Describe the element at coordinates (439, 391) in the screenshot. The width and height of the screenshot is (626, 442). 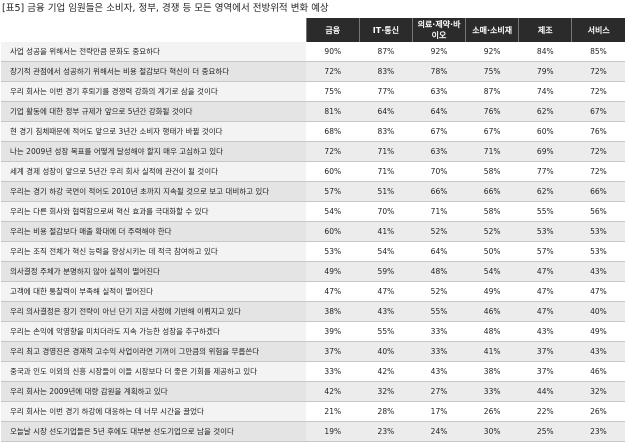
I see `value-cell: 27%` at that location.